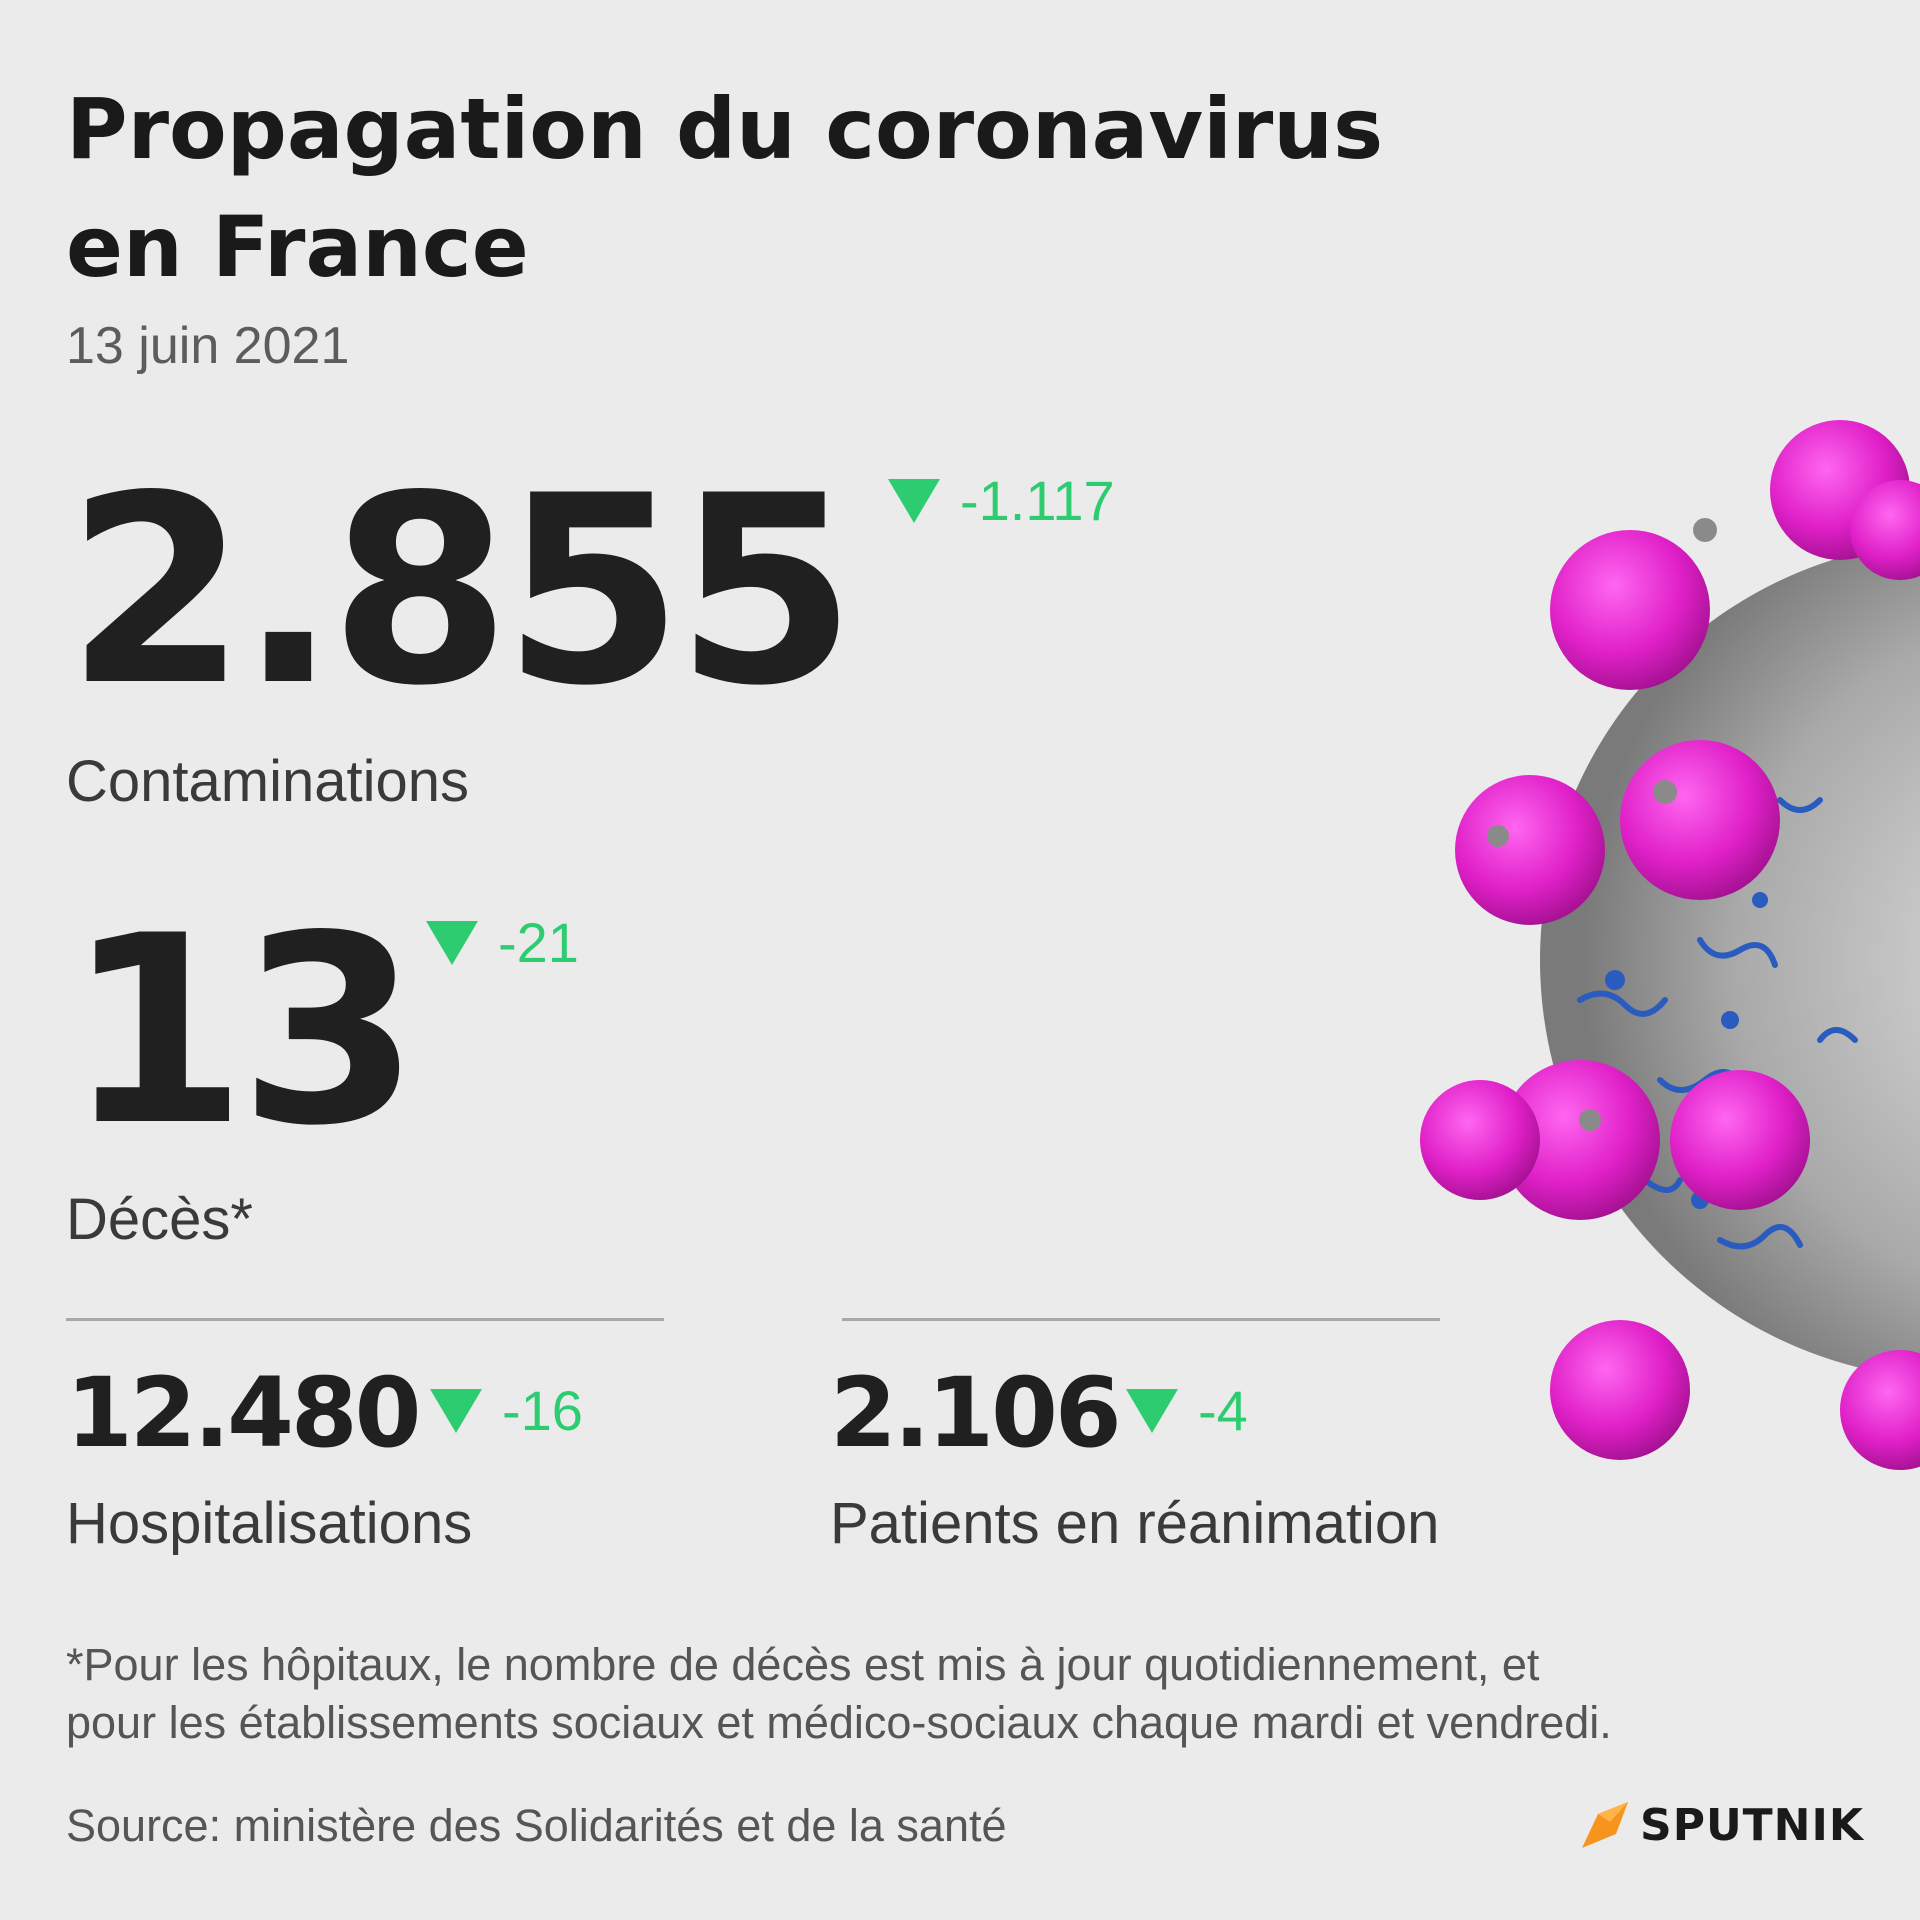  What do you see at coordinates (159, 1219) in the screenshot?
I see `deces-label: Décès*` at bounding box center [159, 1219].